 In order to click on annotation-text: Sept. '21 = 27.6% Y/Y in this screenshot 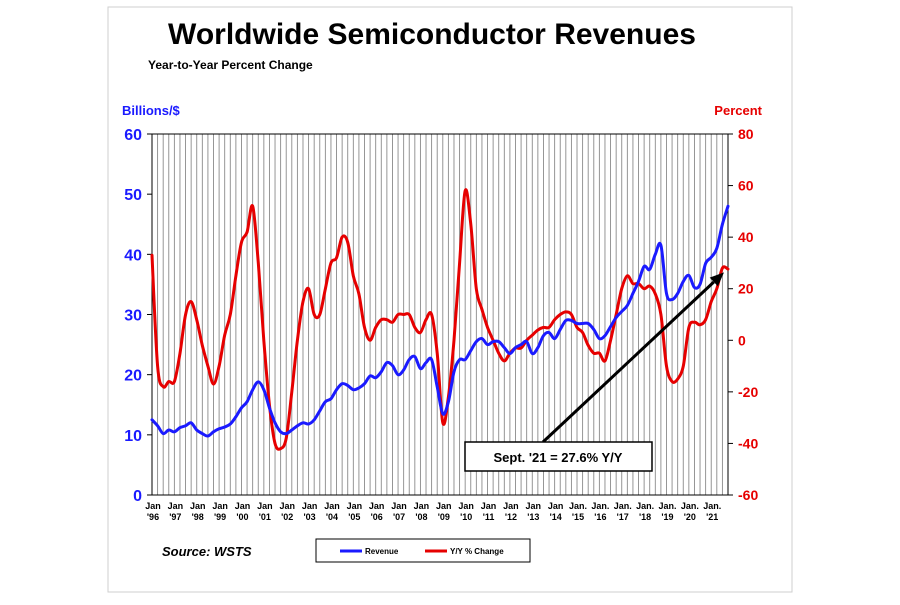, I will do `click(558, 457)`.